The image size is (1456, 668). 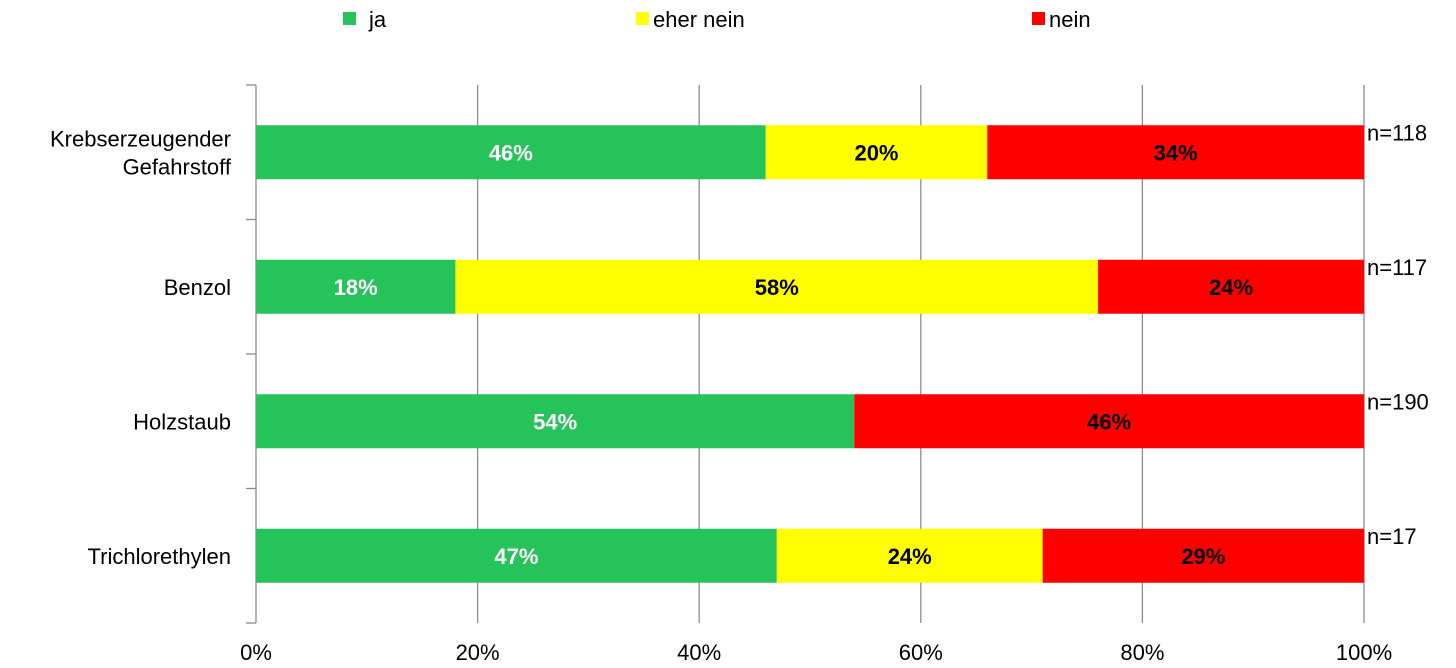 I want to click on sample-size-label: n=117, so click(x=1397, y=267).